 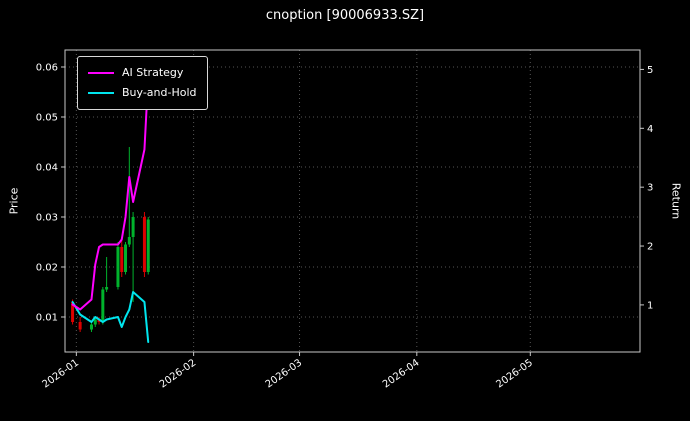 What do you see at coordinates (284, 373) in the screenshot?
I see `x-tick-label: 2026-03` at bounding box center [284, 373].